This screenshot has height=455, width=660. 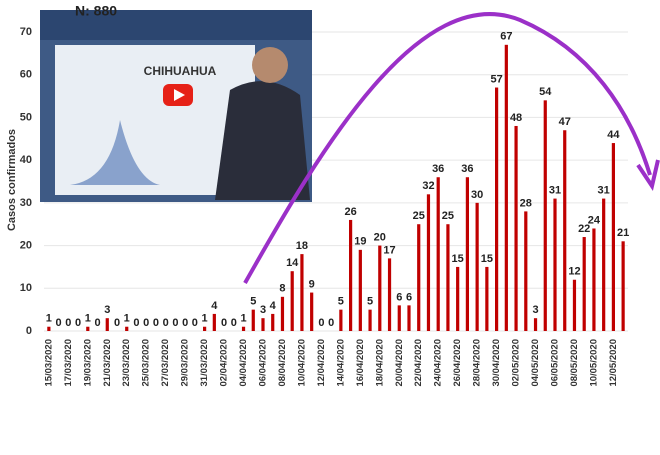 I want to click on data-label: 30, so click(x=477, y=195).